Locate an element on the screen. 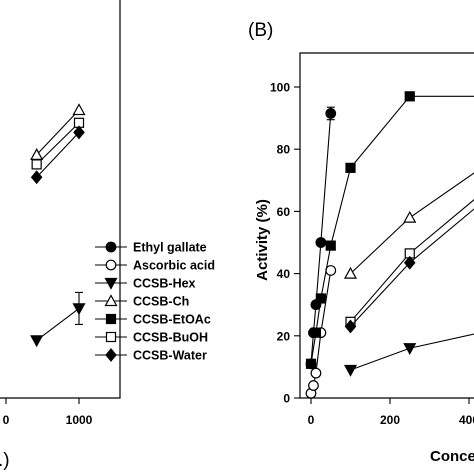 The image size is (474, 474). panel-b-ccsb-buoh-series is located at coordinates (409, 263).